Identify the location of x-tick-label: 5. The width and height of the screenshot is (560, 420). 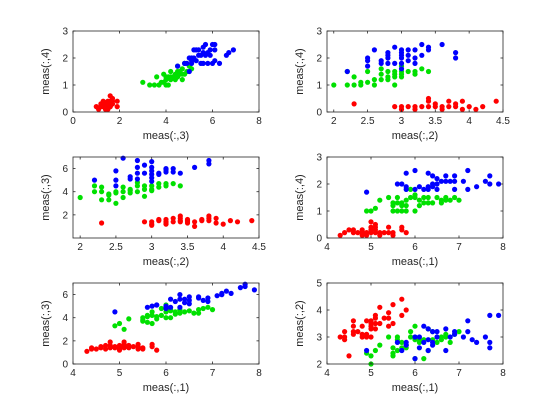
(371, 373).